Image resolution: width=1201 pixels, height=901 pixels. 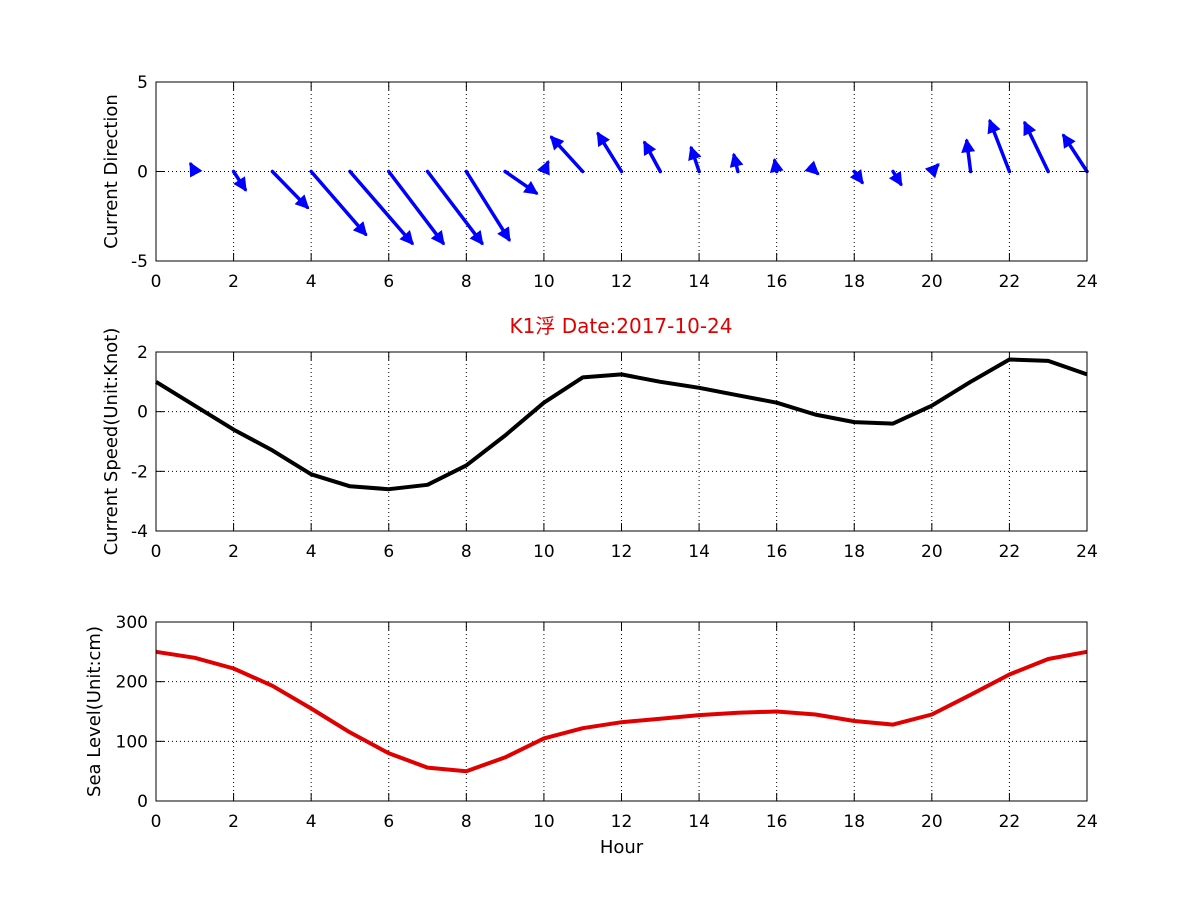 What do you see at coordinates (466, 282) in the screenshot?
I see `current-direction-xtick-label: 8` at bounding box center [466, 282].